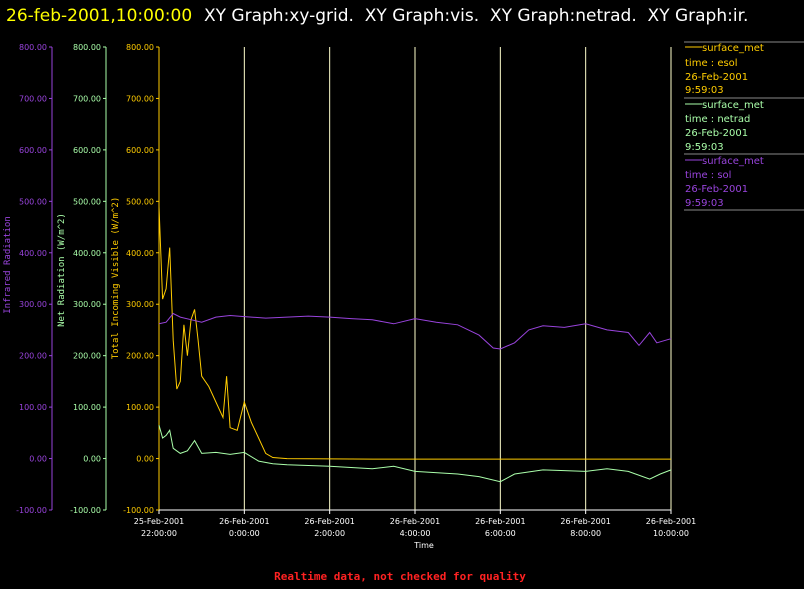  Describe the element at coordinates (415, 533) in the screenshot. I see `x-tick-time: 4:00:00` at that location.